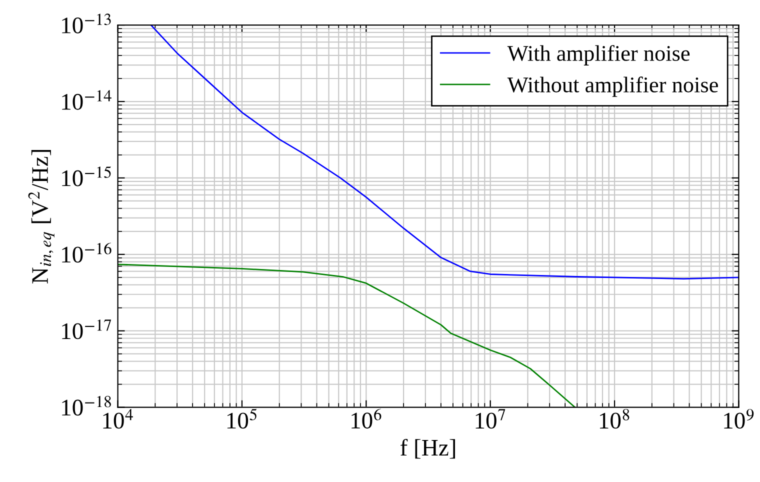 This screenshot has height=482, width=760. Describe the element at coordinates (41, 217) in the screenshot. I see `y-axis-title: N$_{in,eq}$ [V$^{2}$/Hz]` at that location.